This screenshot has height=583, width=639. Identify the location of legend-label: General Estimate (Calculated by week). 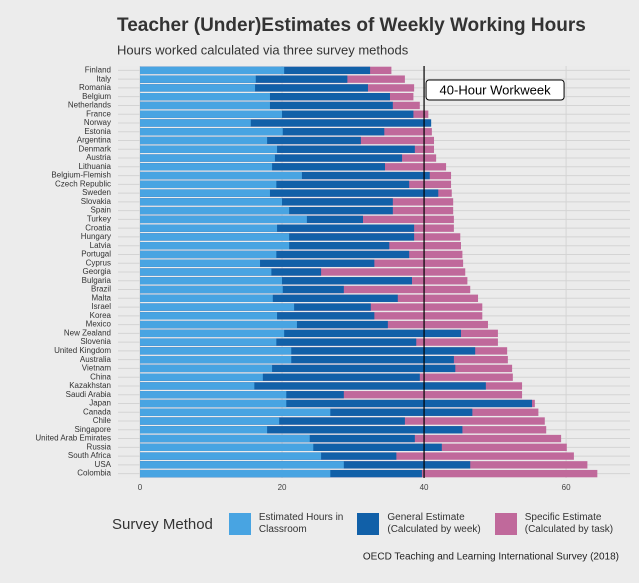
(434, 523).